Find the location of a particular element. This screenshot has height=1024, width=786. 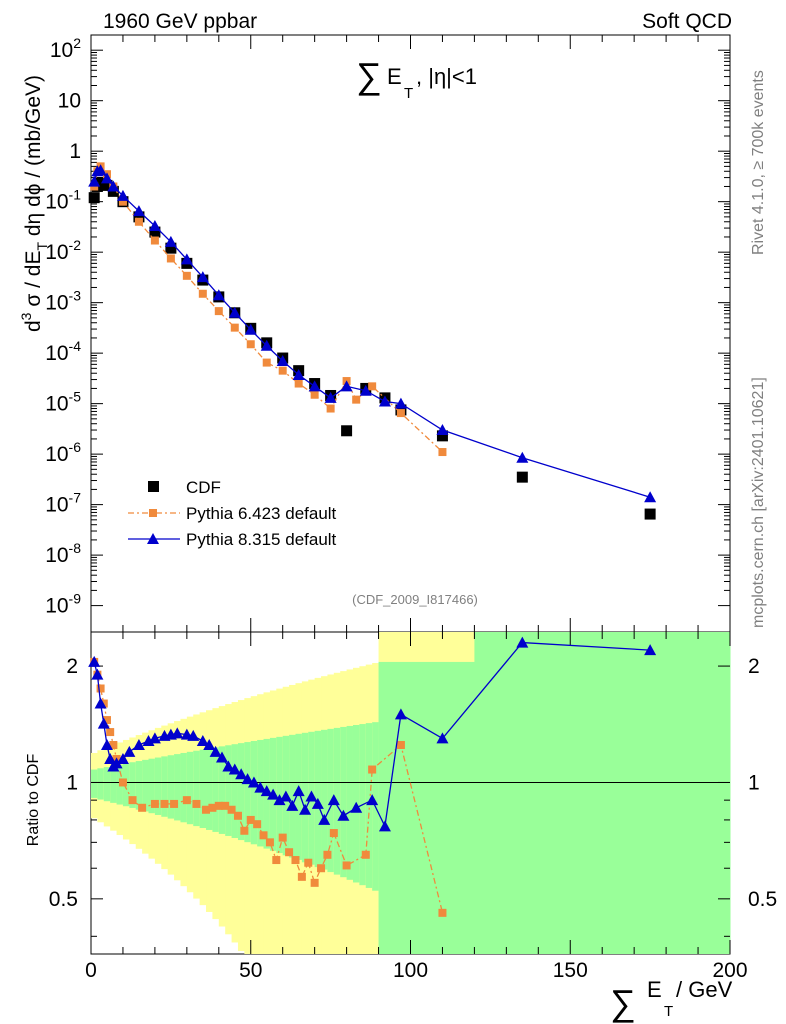

title-e-letter: E is located at coordinates (394, 76).